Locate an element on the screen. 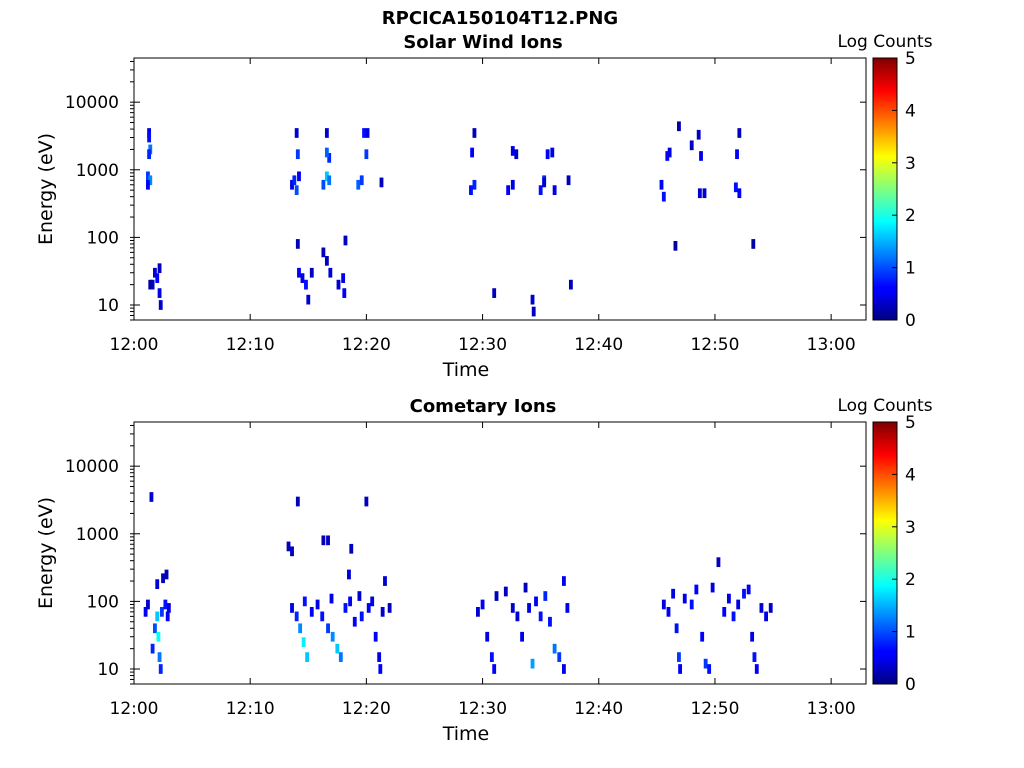  y-tick-label: 10 is located at coordinates (108, 306).